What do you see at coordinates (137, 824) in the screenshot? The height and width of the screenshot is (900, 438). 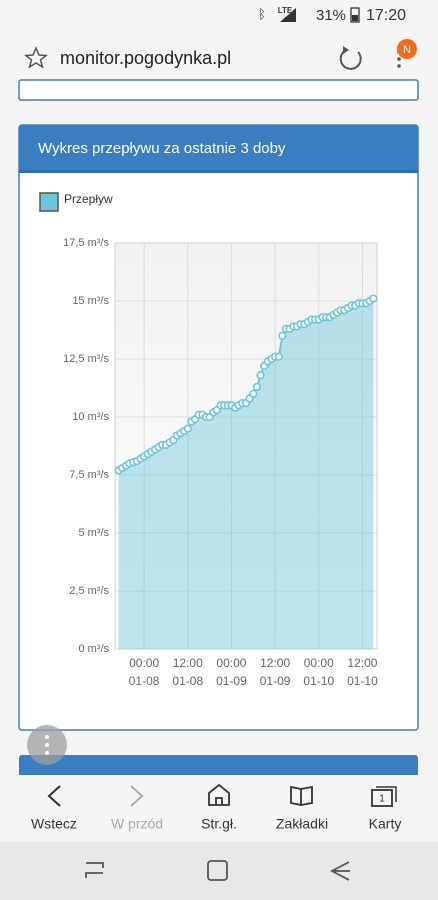 I see `nav-label: W przód` at bounding box center [137, 824].